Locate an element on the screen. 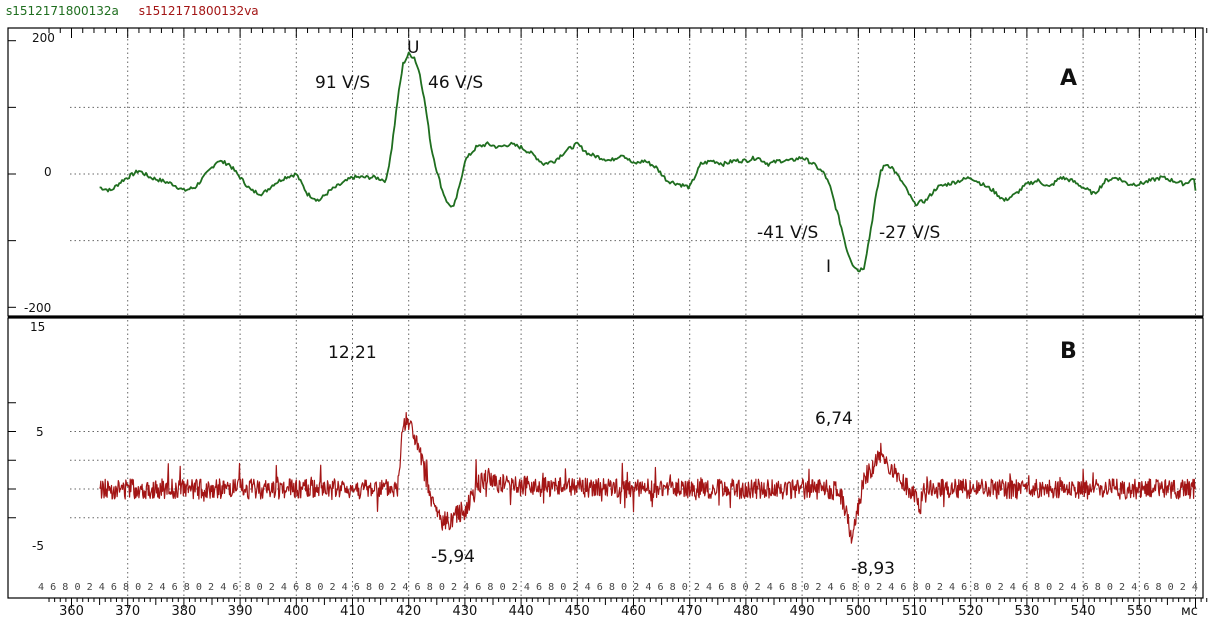 The height and width of the screenshot is (619, 1211). annotation-6-74: 6,74 is located at coordinates (834, 419).